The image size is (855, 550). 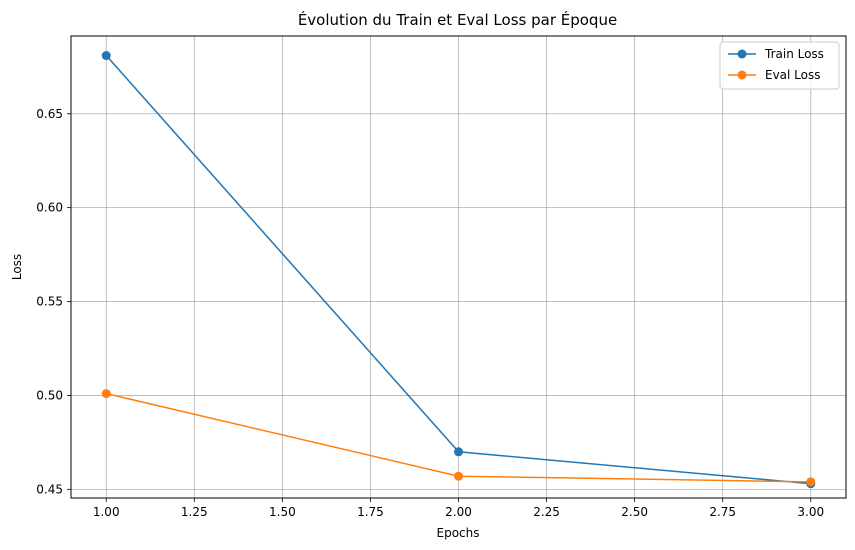 What do you see at coordinates (722, 512) in the screenshot?
I see `x-tick-label: 2.75` at bounding box center [722, 512].